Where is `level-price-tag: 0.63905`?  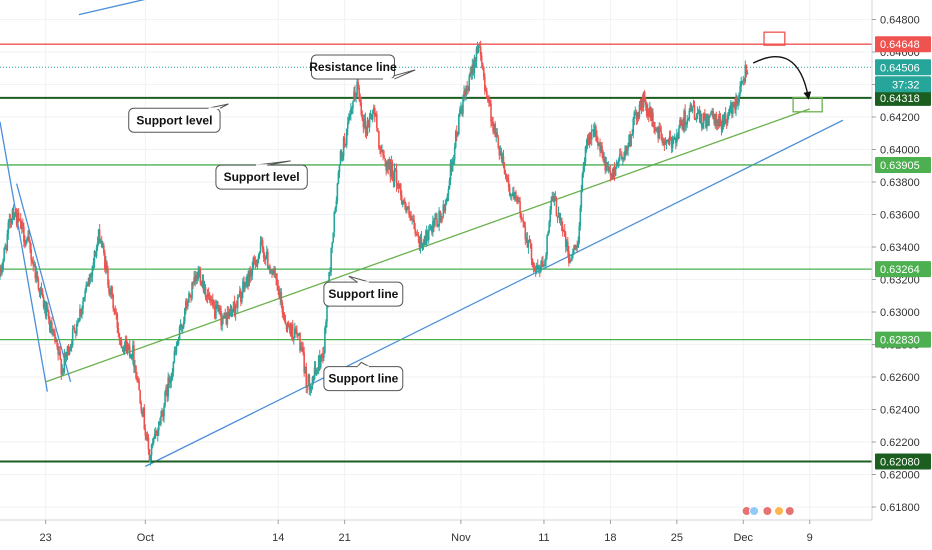 level-price-tag: 0.63905 is located at coordinates (900, 166).